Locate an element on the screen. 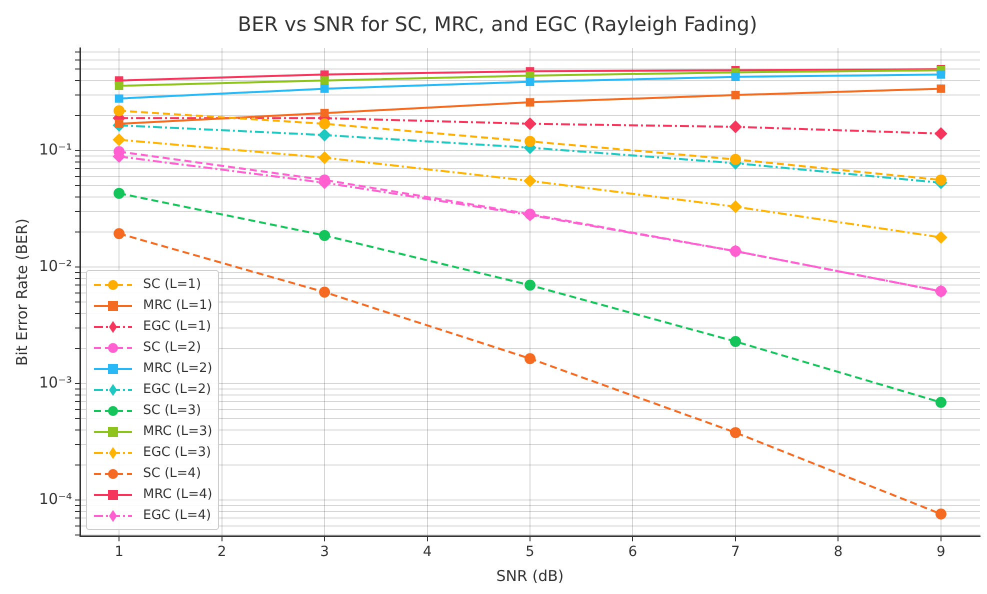 This screenshot has width=987, height=594. legend-label: MRC (L=1) is located at coordinates (177, 306).